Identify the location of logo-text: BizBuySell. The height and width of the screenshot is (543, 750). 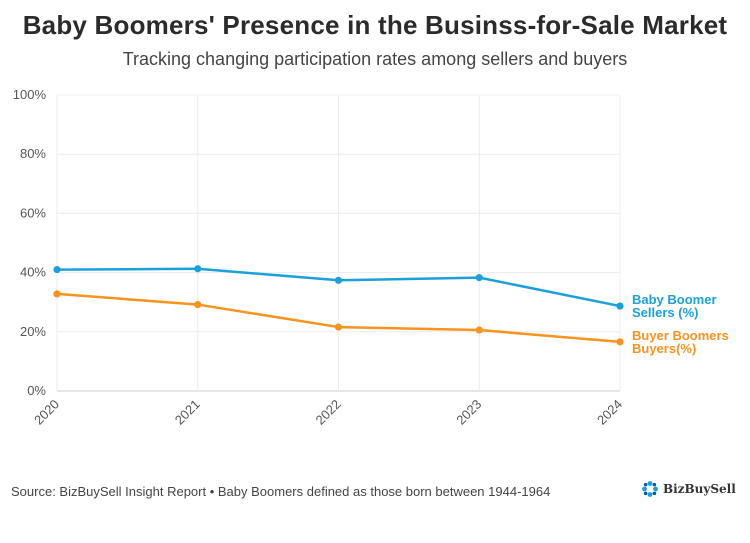
(699, 489).